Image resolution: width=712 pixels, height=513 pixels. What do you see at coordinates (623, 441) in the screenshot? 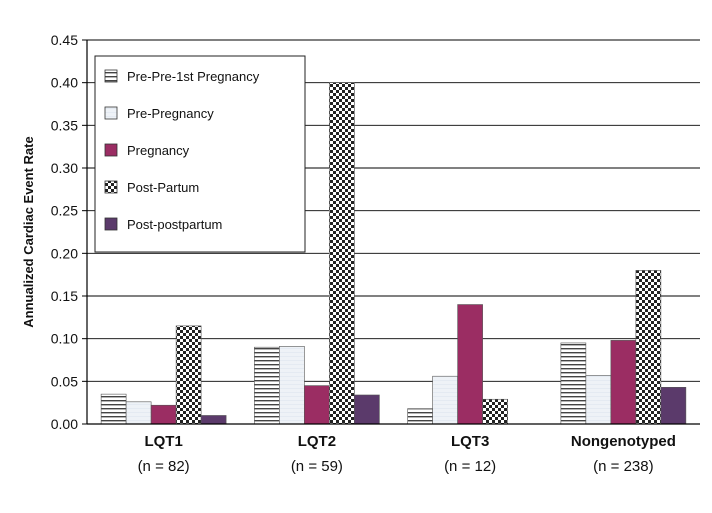
I see `x-category-label: Nongenotyped` at bounding box center [623, 441].